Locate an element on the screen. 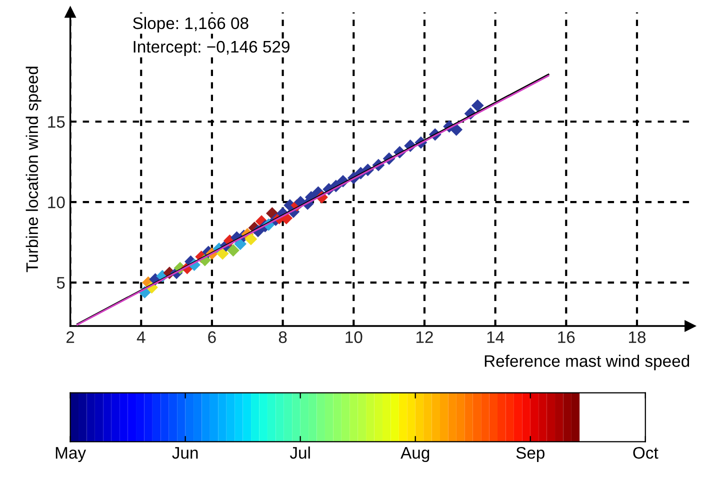 This screenshot has height=488, width=710. color-bar-label: Jun is located at coordinates (185, 453).